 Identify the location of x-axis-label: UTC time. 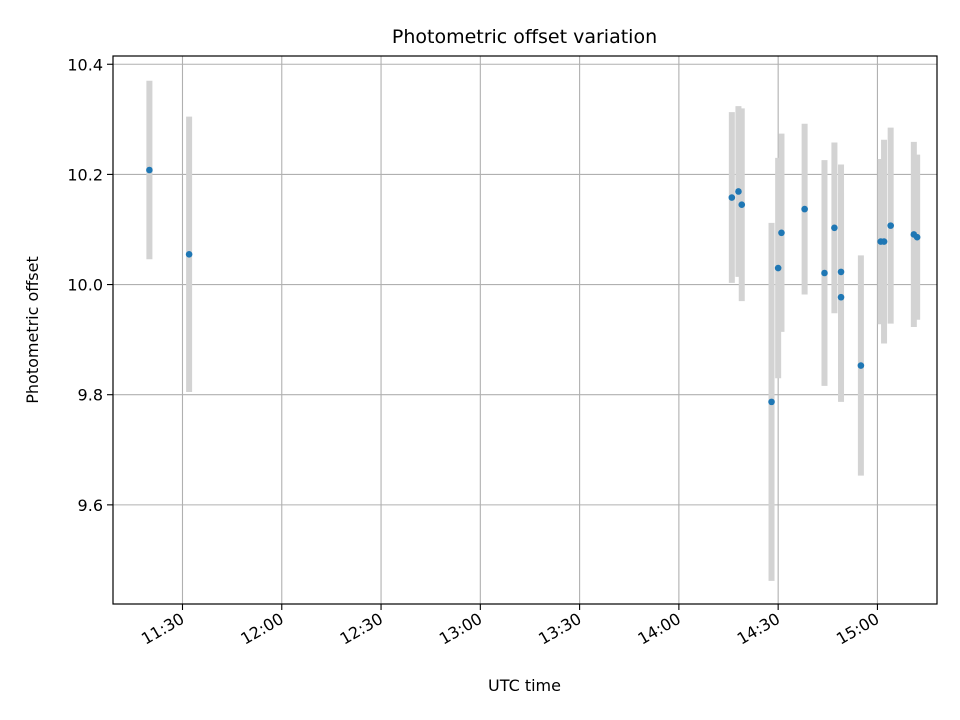
(524, 685).